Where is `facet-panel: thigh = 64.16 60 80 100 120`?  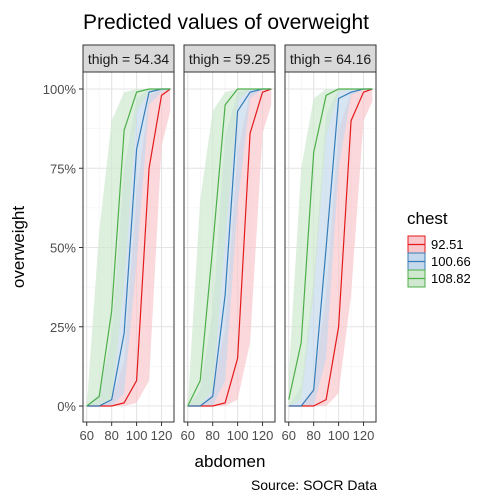
facet-panel: thigh = 64.16 60 80 100 120 is located at coordinates (329, 243).